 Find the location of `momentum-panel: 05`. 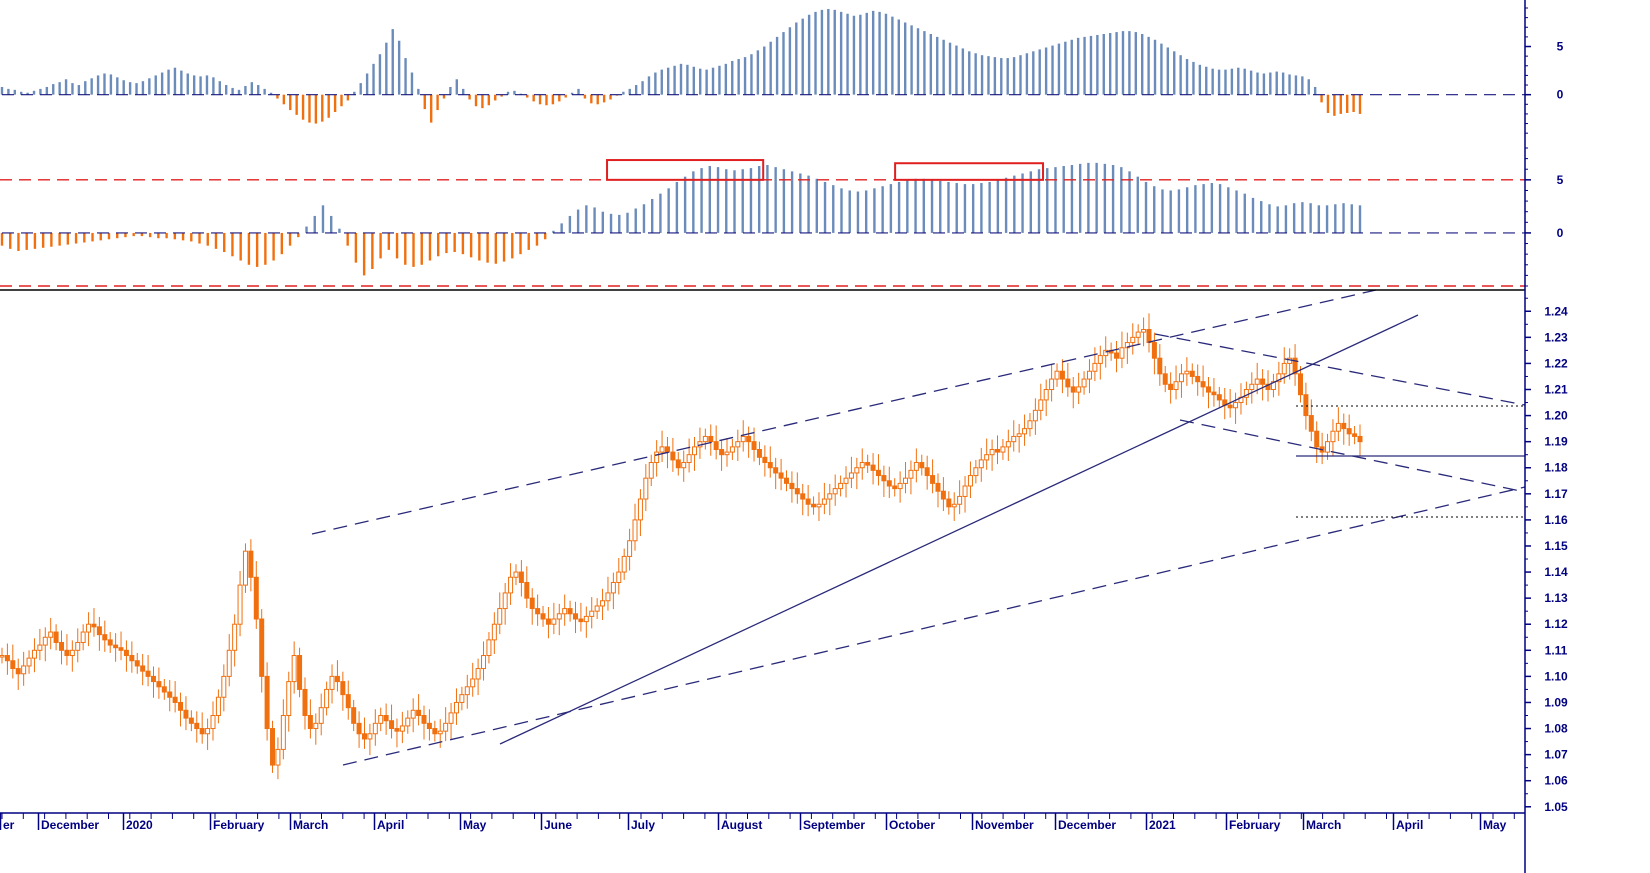

momentum-panel: 05 is located at coordinates (782, 70).